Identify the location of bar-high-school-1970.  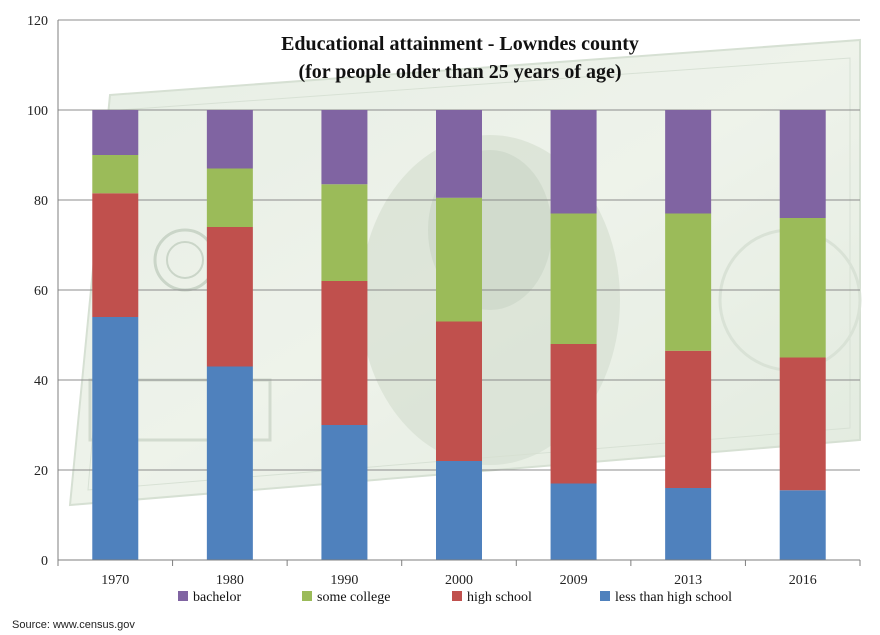
(115, 255).